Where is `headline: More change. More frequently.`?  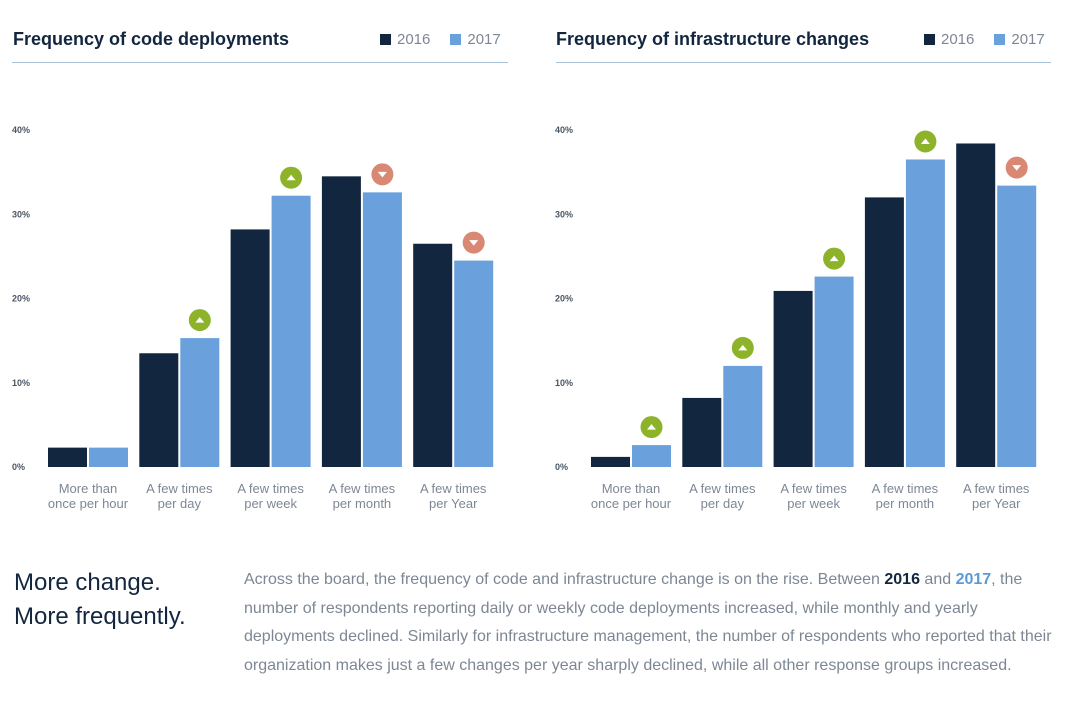
headline: More change. More frequently. is located at coordinates (100, 600).